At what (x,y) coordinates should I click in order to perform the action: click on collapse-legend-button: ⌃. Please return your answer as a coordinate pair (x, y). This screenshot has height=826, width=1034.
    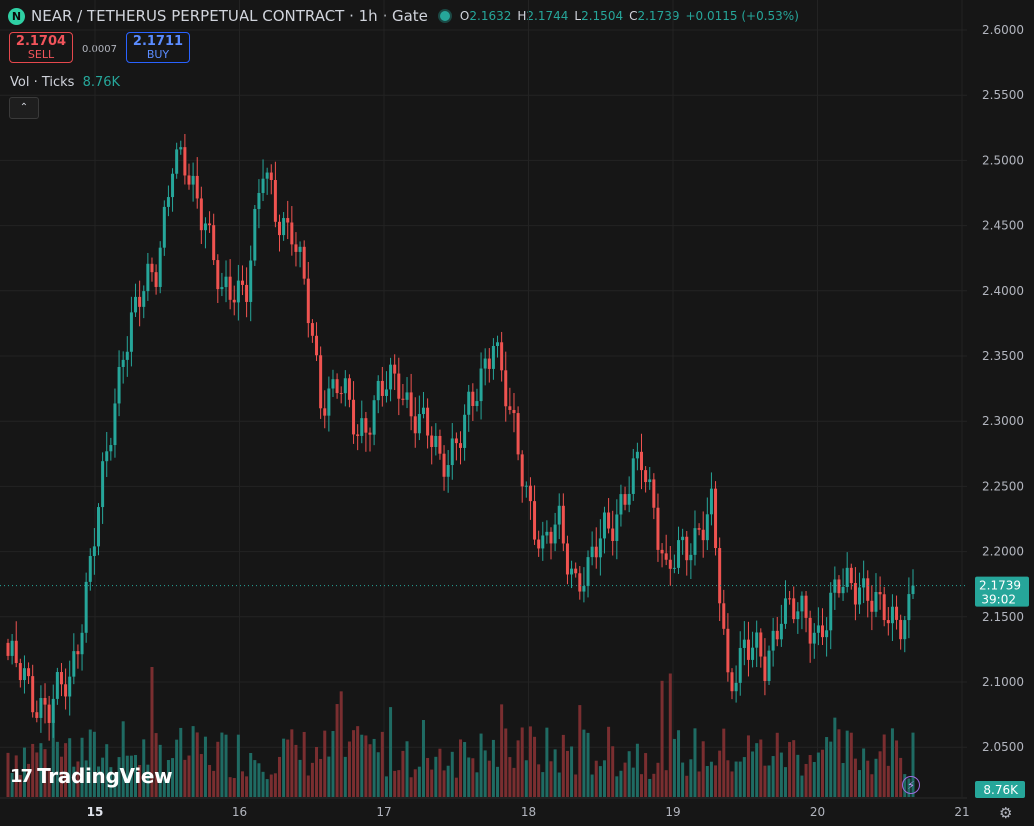
    Looking at the image, I should click on (24, 108).